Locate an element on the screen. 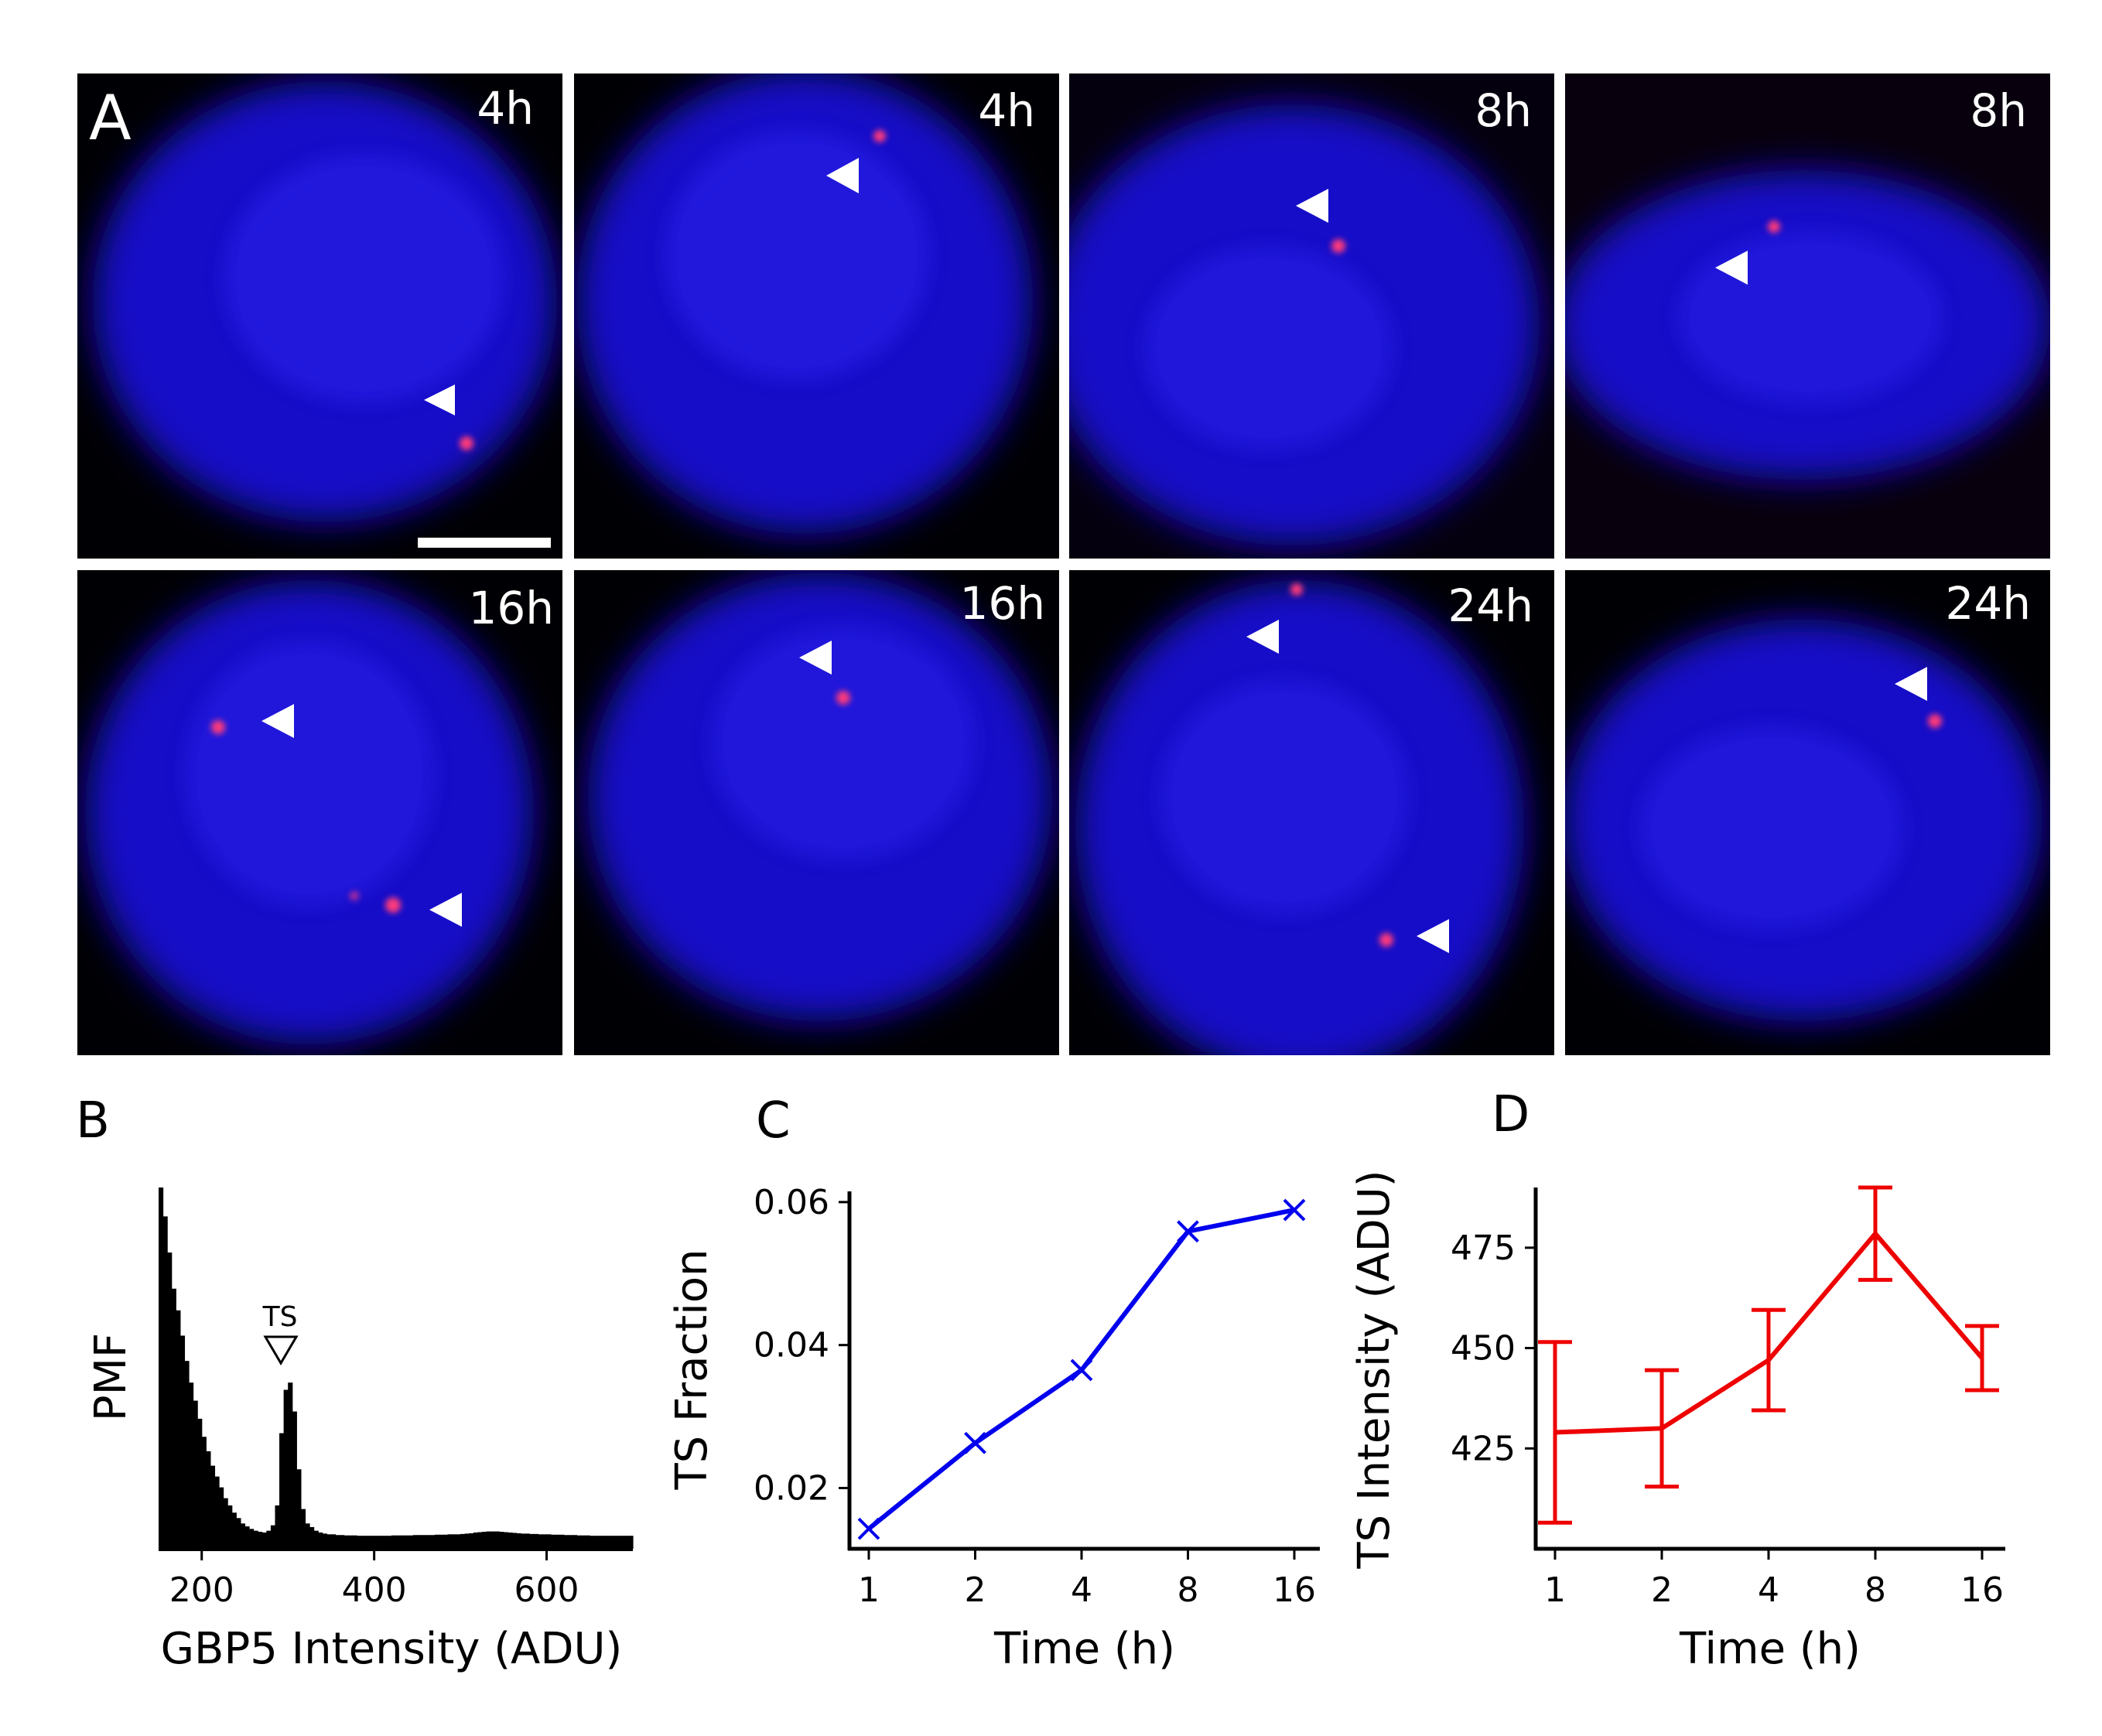 The width and height of the screenshot is (2102, 1736). y-ticks: 0.02 0.04 0.06 is located at coordinates (801, 1345).